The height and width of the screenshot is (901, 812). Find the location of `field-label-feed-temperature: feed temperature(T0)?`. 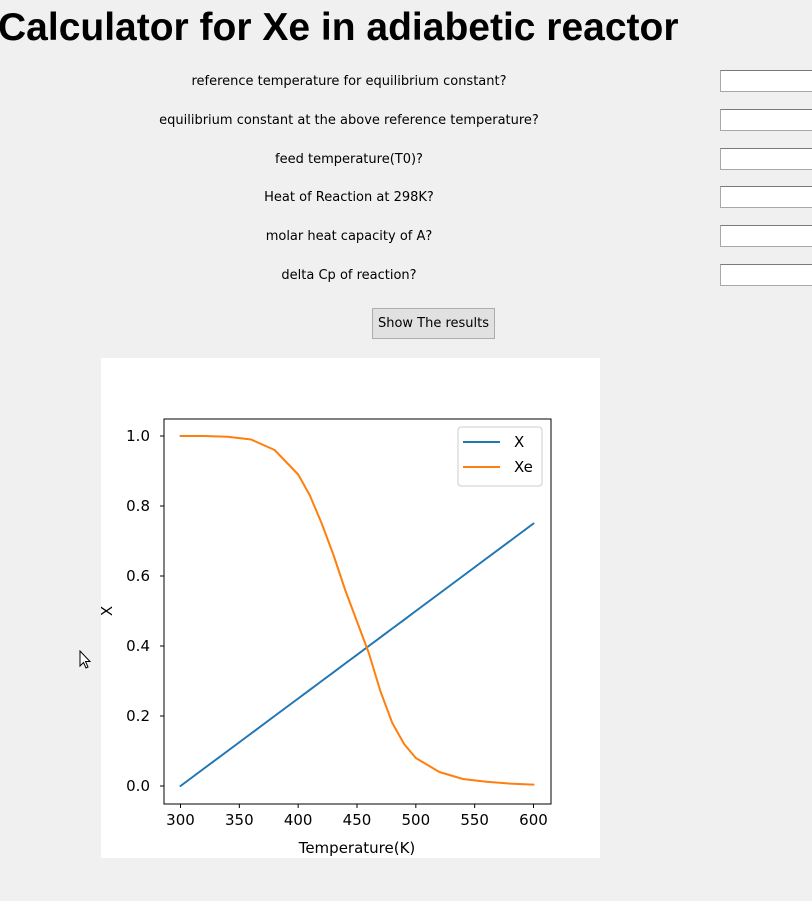

field-label-feed-temperature: feed temperature(T0)? is located at coordinates (349, 159).